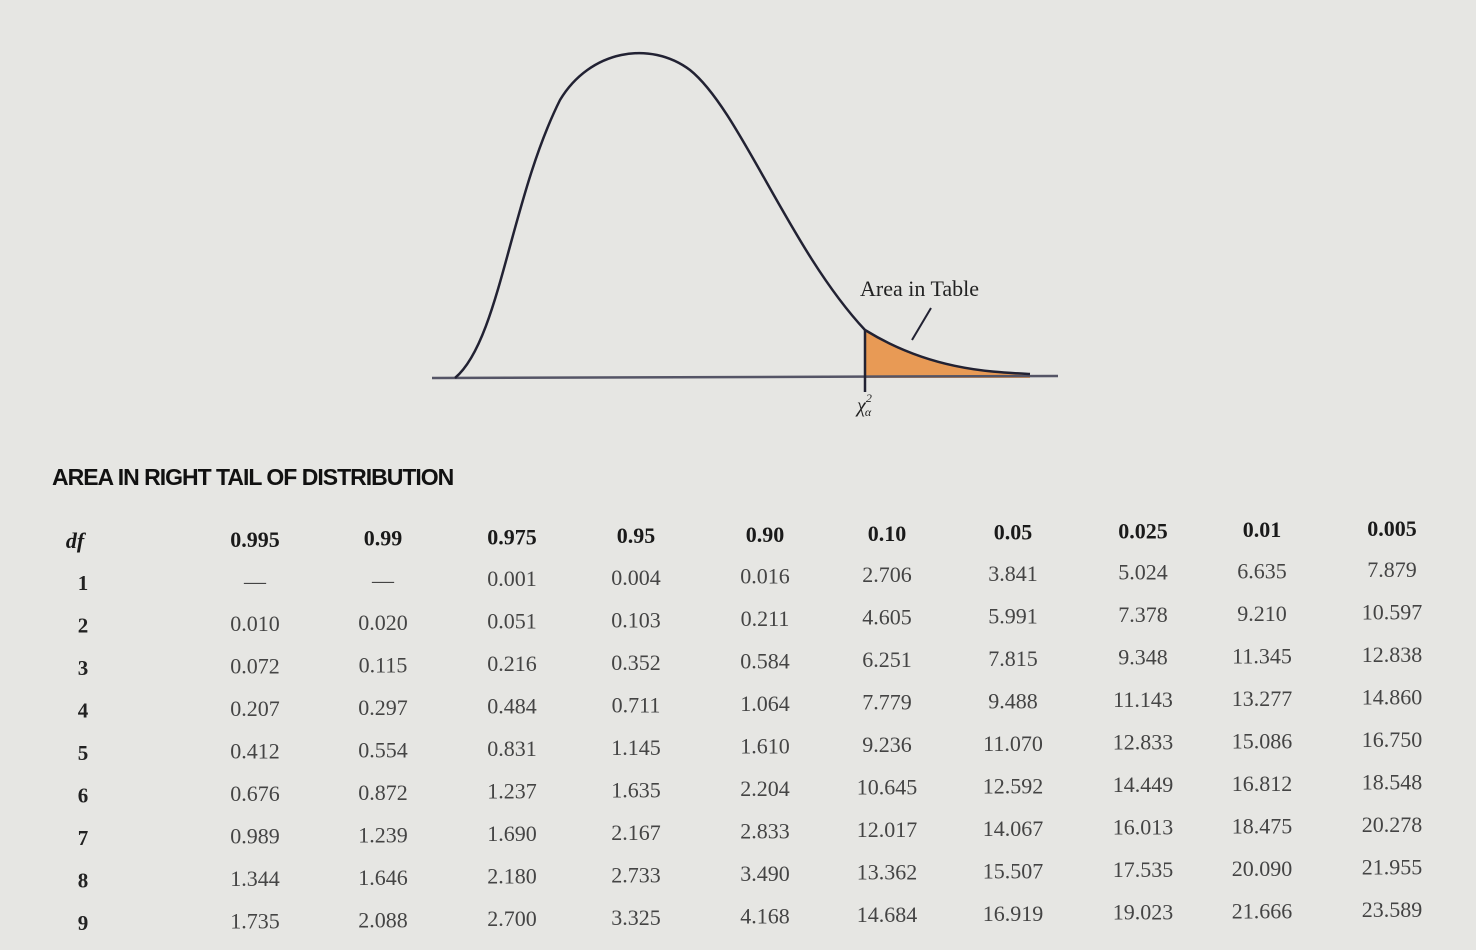 This screenshot has height=950, width=1476. Describe the element at coordinates (512, 791) in the screenshot. I see `value-cell: 1.237` at that location.